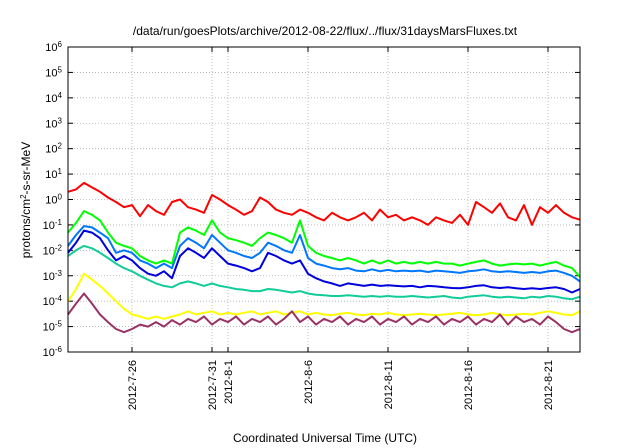 This screenshot has height=448, width=640. What do you see at coordinates (60, 120) in the screenshot?
I see `y-tick-exp: 3` at bounding box center [60, 120].